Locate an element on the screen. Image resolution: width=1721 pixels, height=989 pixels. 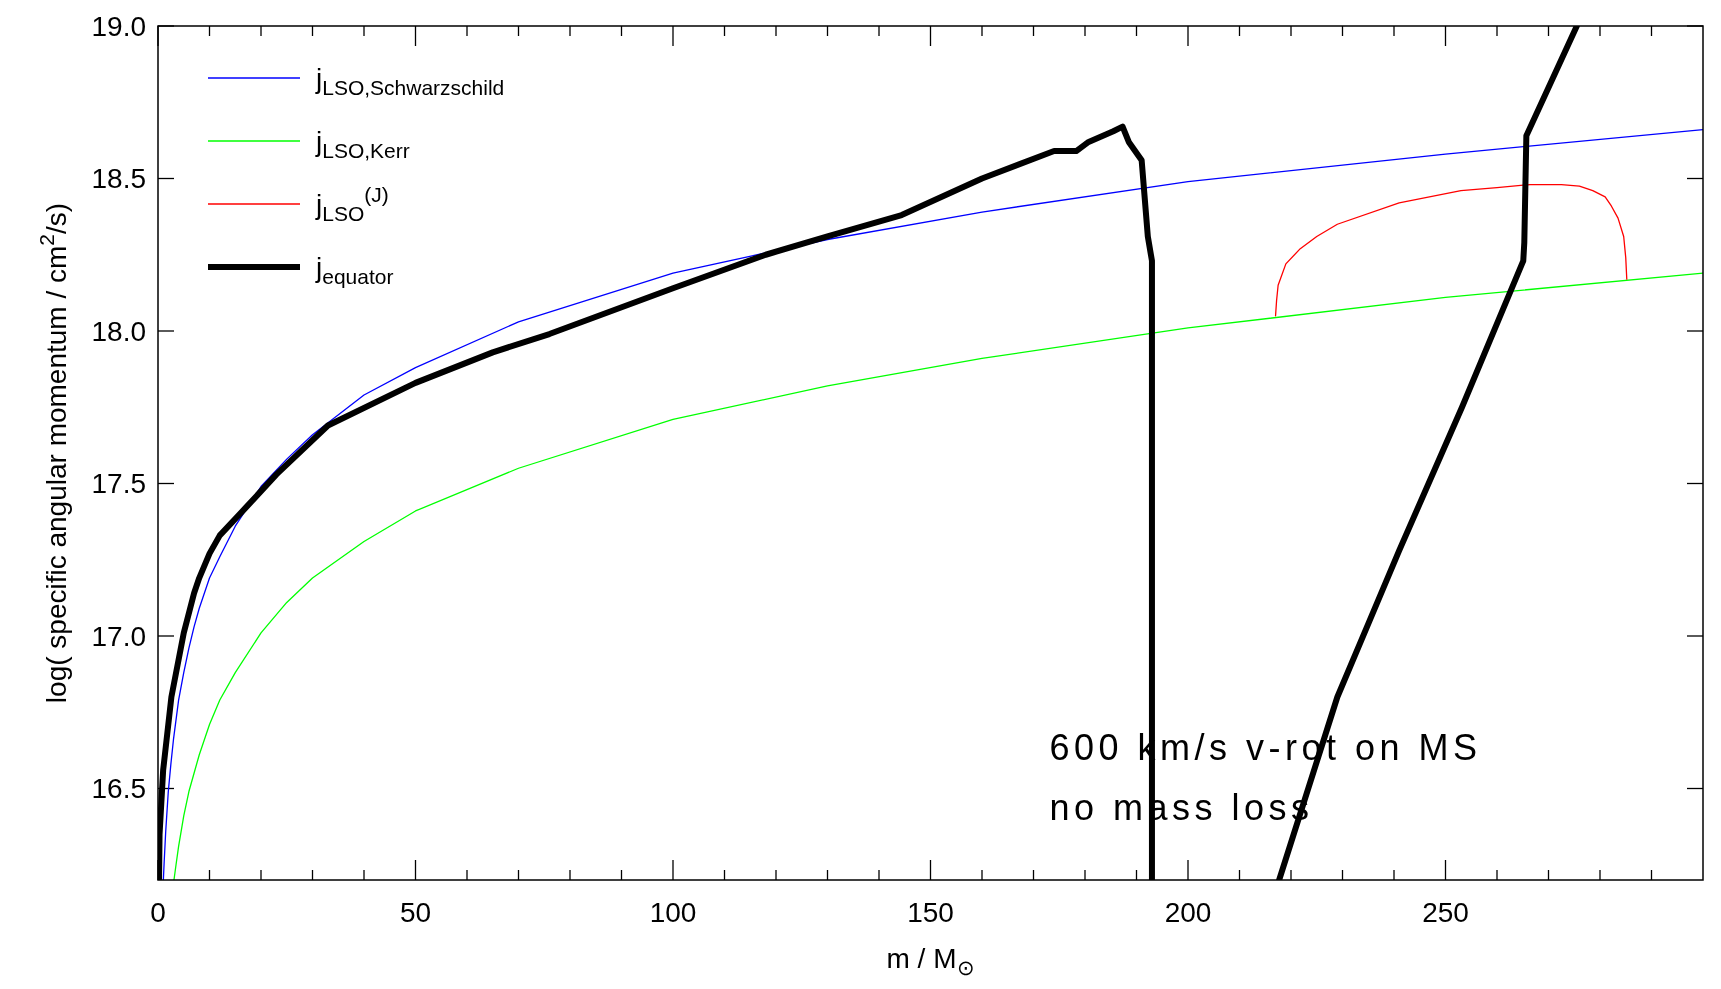
legend-label: j$_{LSO,Kerr}$ is located at coordinates (362, 144).